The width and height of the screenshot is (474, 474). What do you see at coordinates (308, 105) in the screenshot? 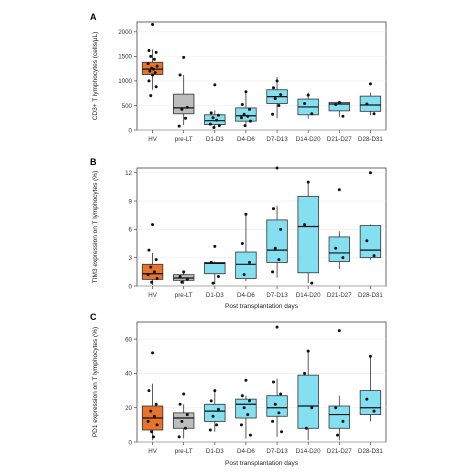
I see `panel-a-box-d14-d20` at bounding box center [308, 105].